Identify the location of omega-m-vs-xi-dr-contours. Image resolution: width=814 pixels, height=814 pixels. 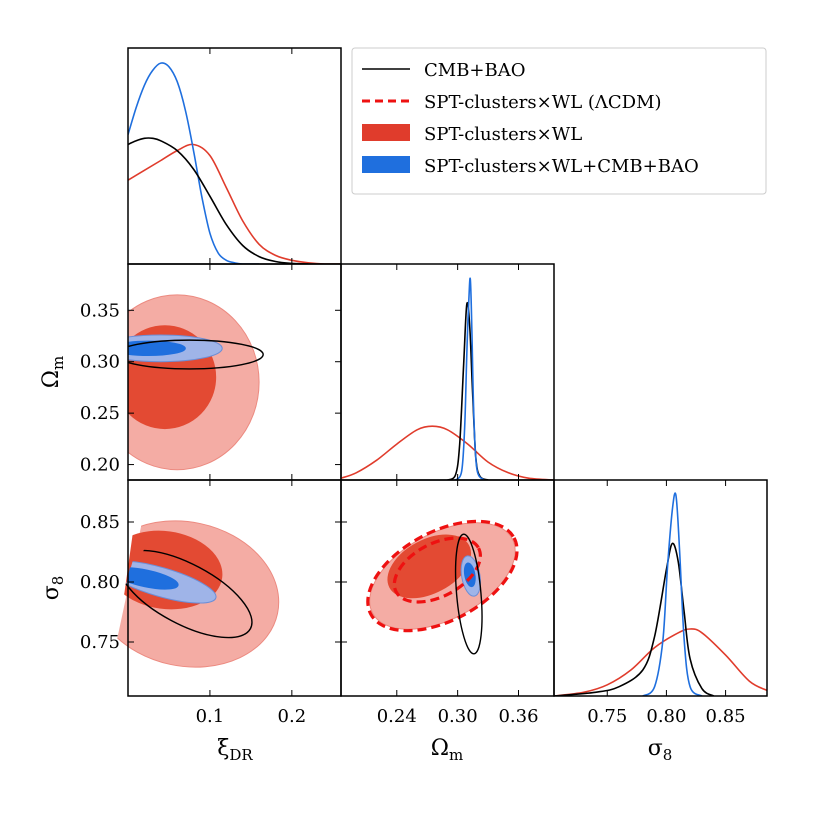
(196, 382).